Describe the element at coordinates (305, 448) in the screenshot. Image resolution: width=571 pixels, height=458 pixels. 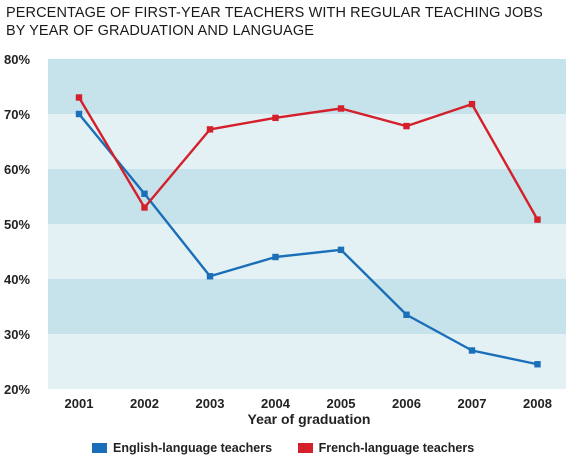
I see `legend-swatch-french` at that location.